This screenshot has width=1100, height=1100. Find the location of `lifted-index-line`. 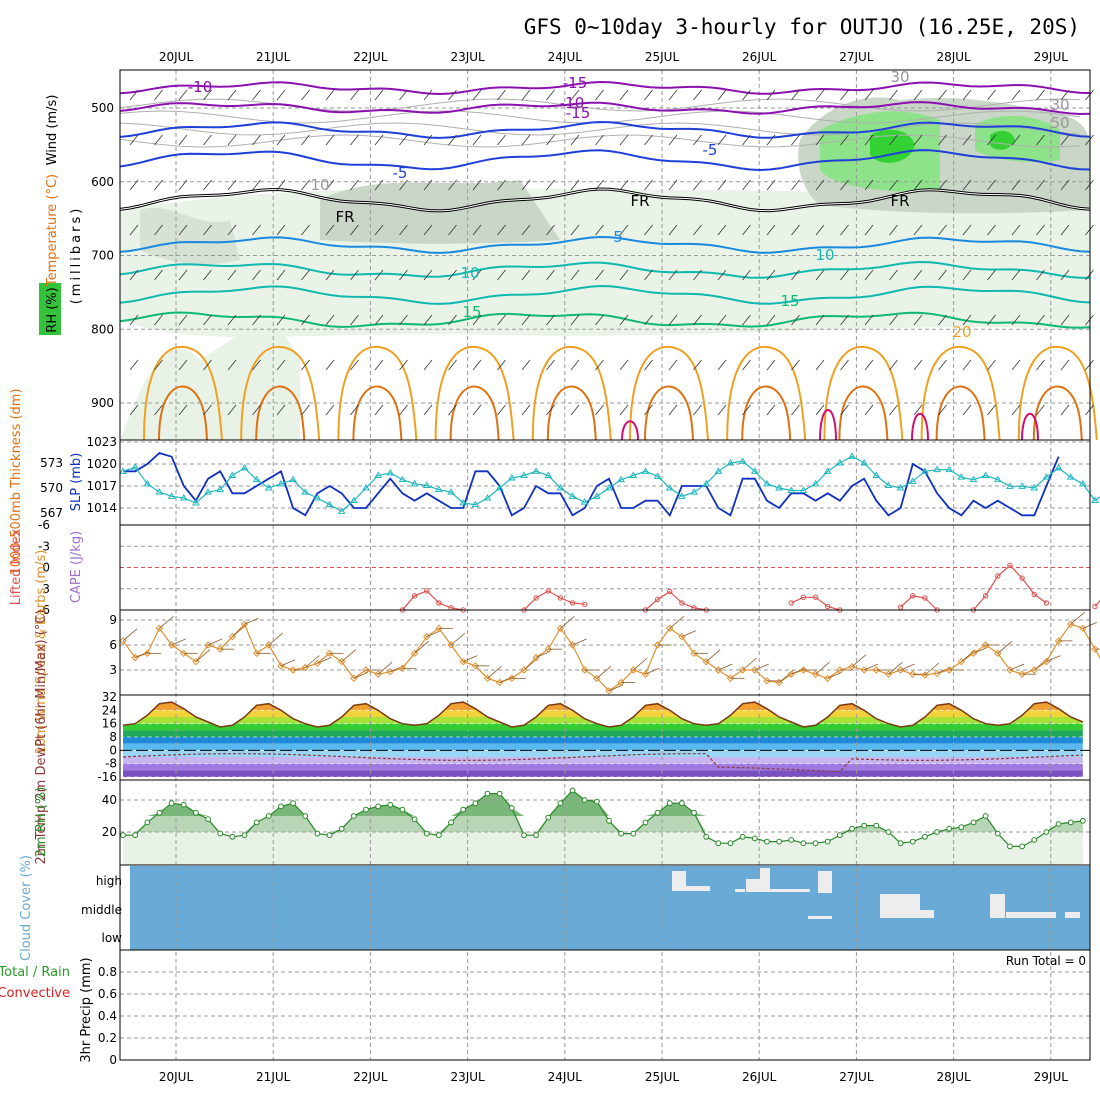

lifted-index-line is located at coordinates (554, 600).